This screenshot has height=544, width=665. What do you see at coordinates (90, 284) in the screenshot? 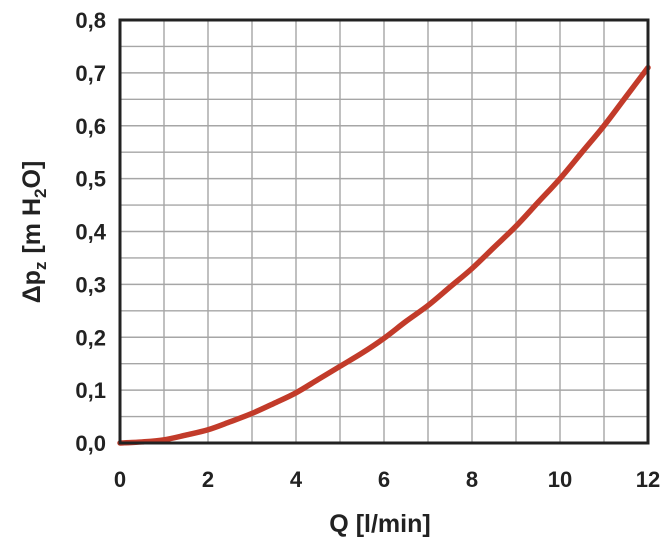
I see `y-tick-label: 0,3` at bounding box center [90, 284].